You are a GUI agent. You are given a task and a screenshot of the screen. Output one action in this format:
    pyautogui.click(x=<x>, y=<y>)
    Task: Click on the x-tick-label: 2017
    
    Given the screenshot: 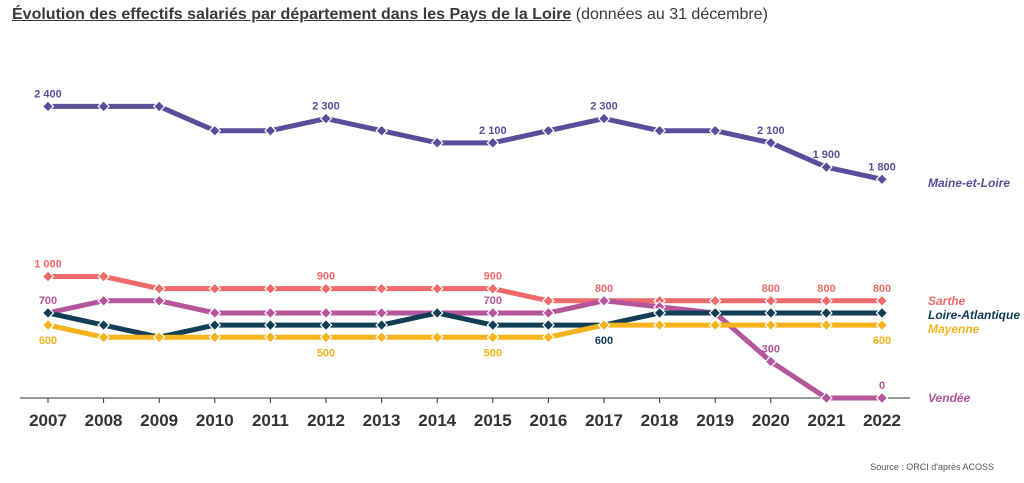 What is the action you would take?
    pyautogui.click(x=604, y=420)
    